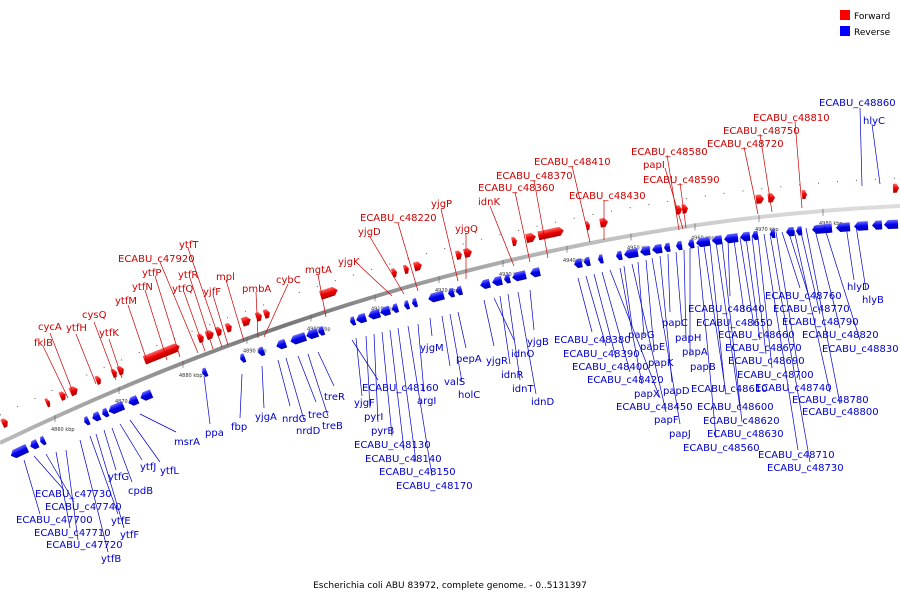  I want to click on gene-label: papH, so click(688, 338).